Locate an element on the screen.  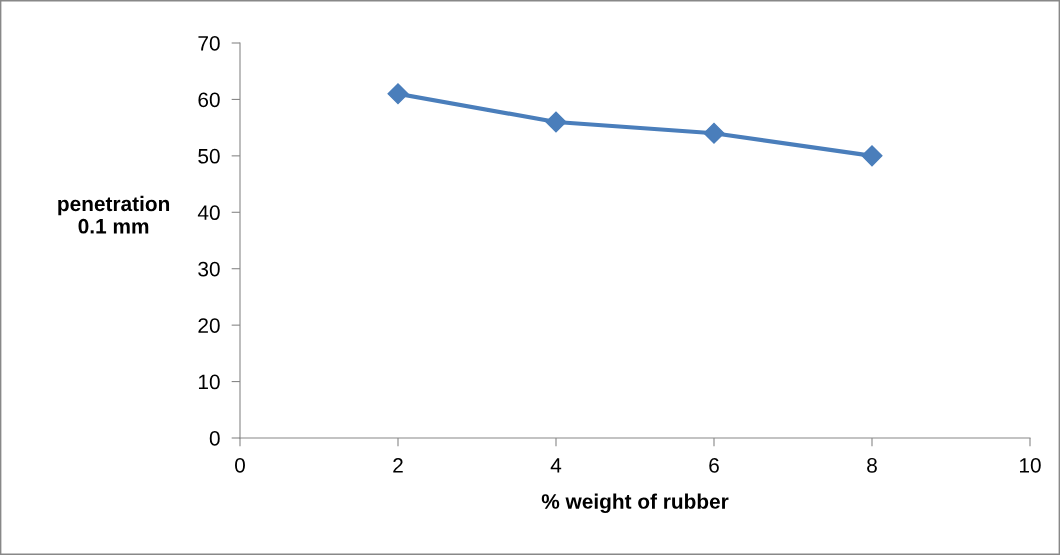
y-tick-label: 0 is located at coordinates (214, 438).